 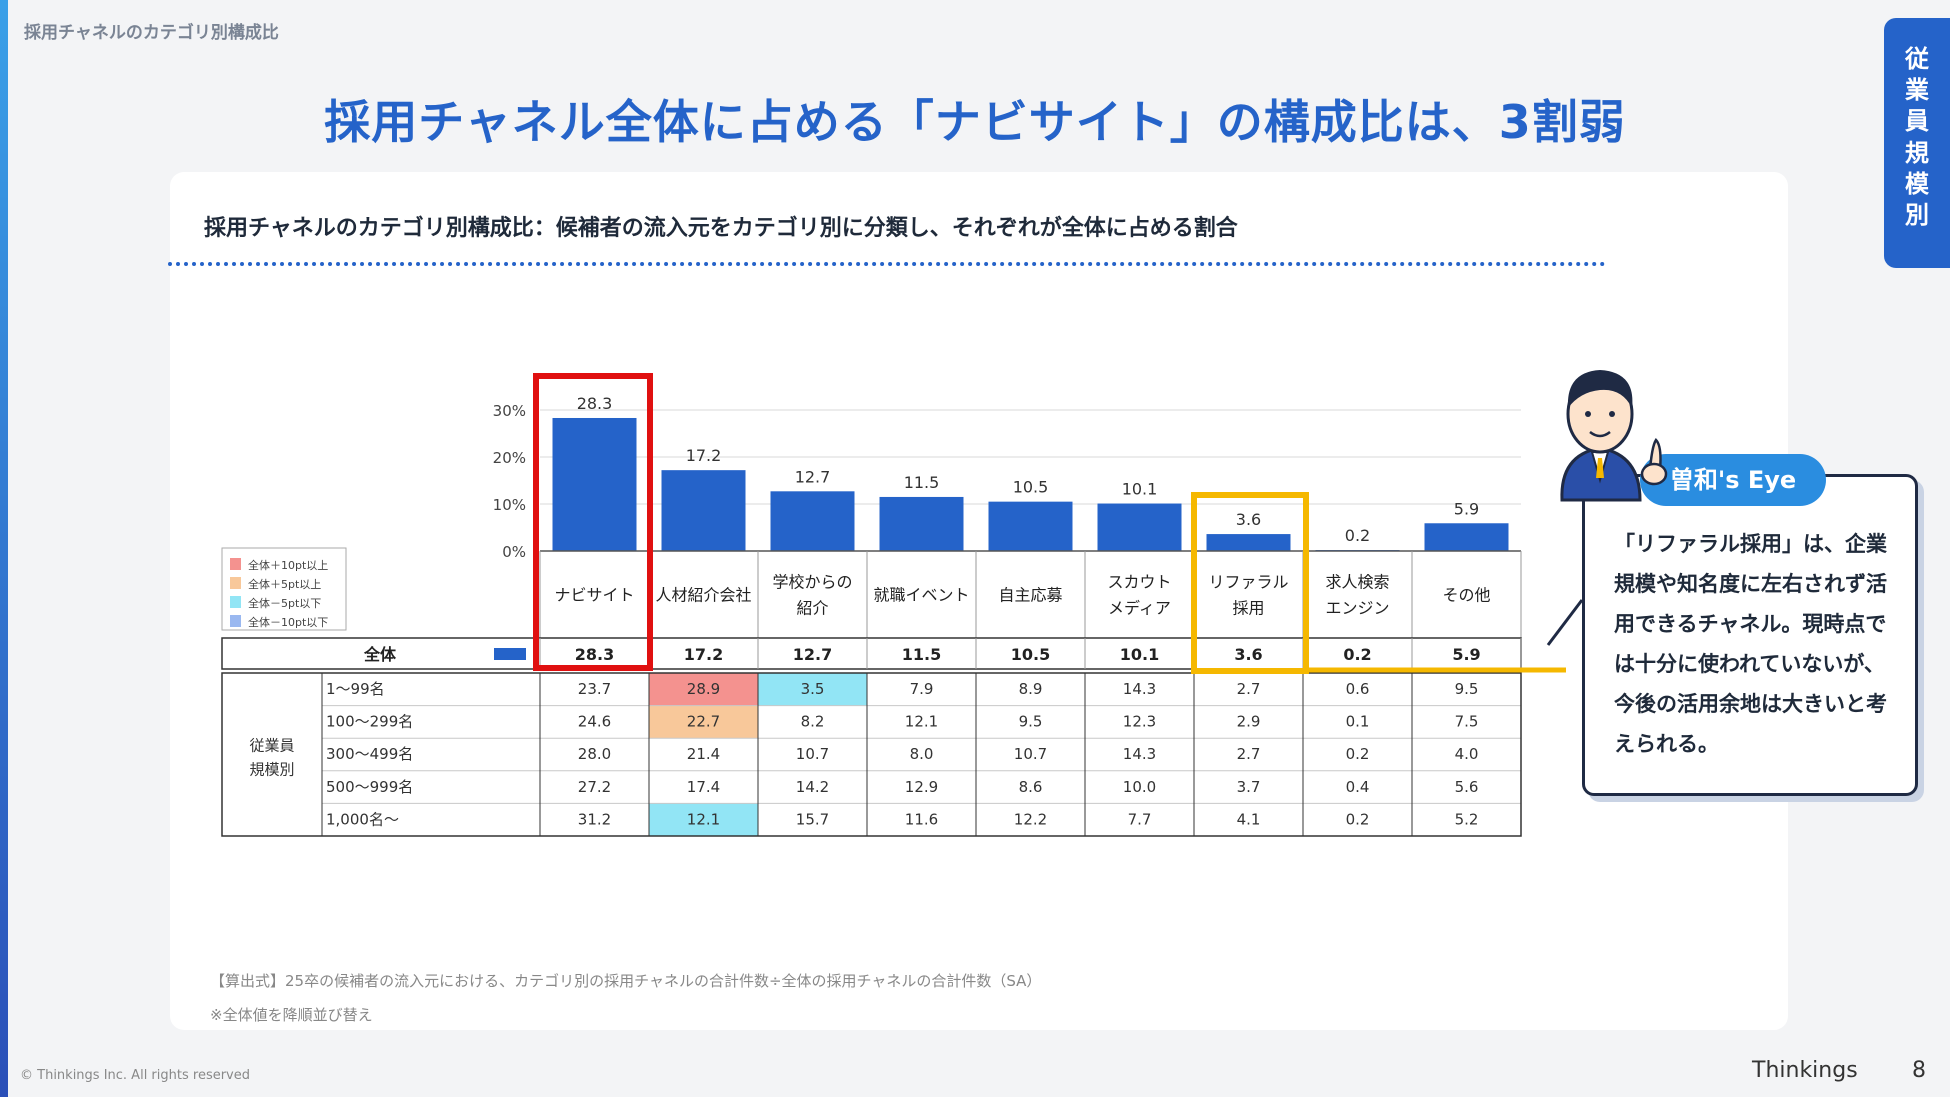 I want to click on legend-label: 全体－10pt以下, so click(x=288, y=622).